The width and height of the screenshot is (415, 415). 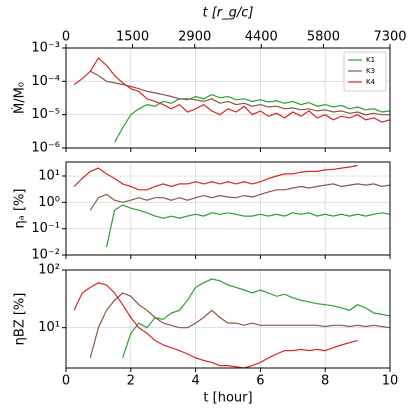 What do you see at coordinates (195, 381) in the screenshot?
I see `x-tick-label: 4` at bounding box center [195, 381].